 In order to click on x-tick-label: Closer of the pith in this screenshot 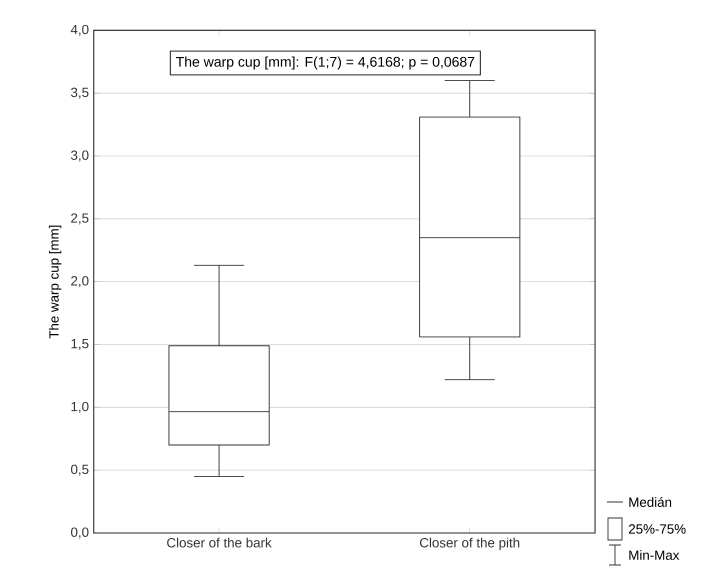, I will do `click(470, 544)`.